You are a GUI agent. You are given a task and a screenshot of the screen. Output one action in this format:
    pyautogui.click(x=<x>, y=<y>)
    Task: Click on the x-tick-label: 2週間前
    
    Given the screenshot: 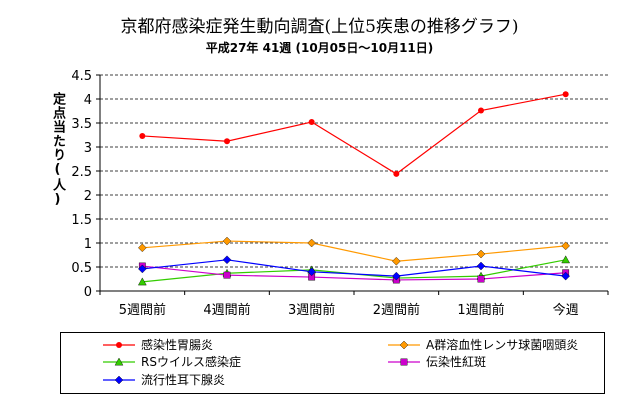 What is the action you would take?
    pyautogui.click(x=396, y=310)
    